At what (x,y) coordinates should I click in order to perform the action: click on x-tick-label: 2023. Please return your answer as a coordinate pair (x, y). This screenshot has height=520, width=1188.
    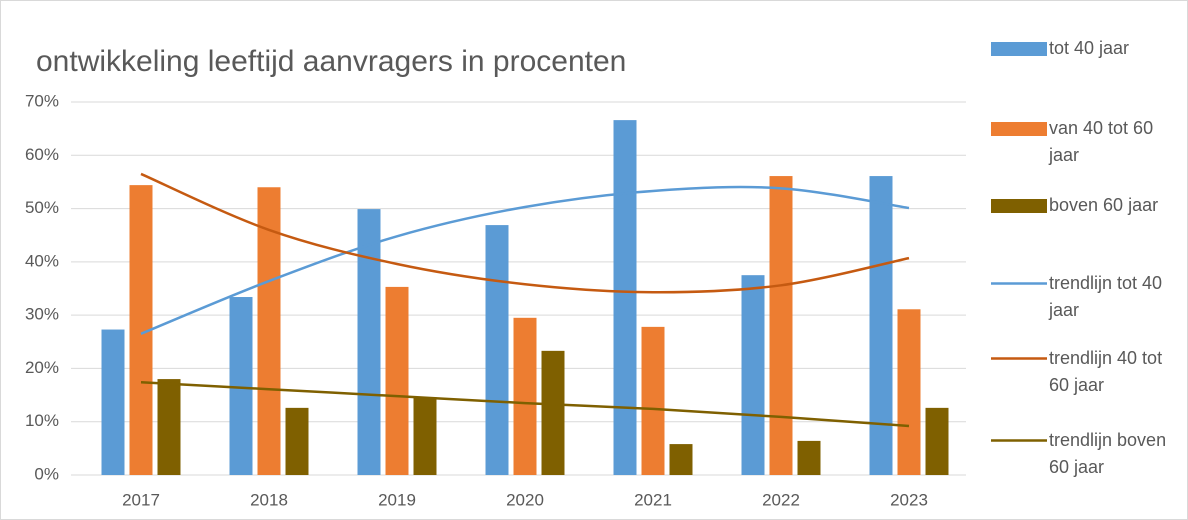
    Looking at the image, I should click on (909, 499).